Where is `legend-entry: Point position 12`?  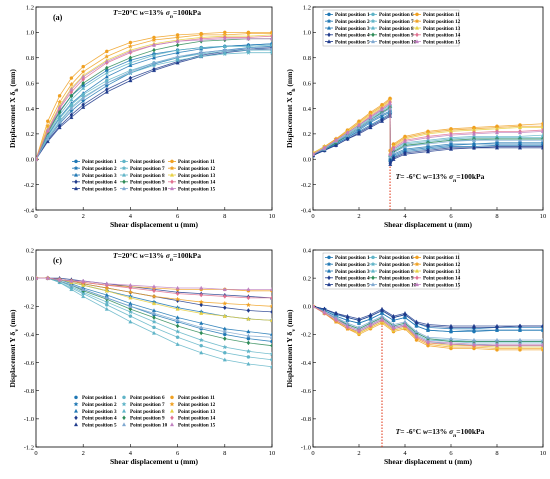
legend-entry: Point position 12 is located at coordinates (437, 264).